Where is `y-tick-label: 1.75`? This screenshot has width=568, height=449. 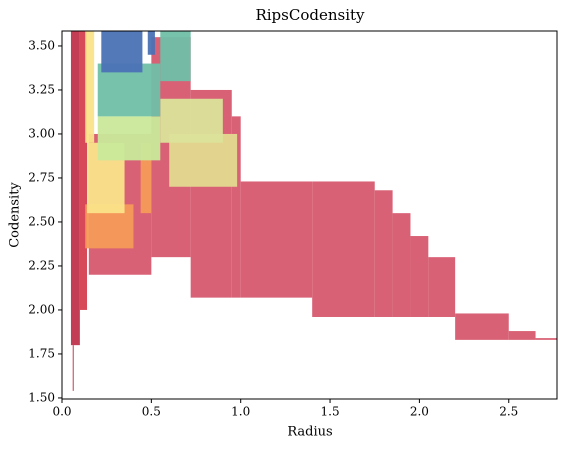 y-tick-label: 1.75 is located at coordinates (41, 353).